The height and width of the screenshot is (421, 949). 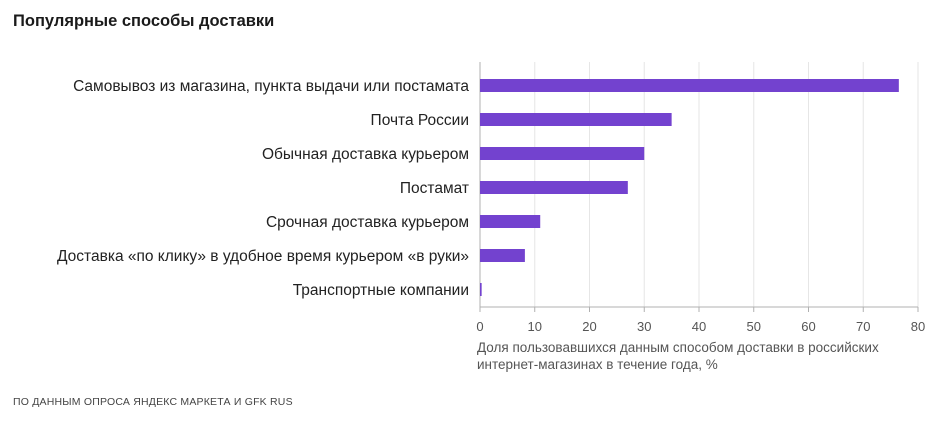 I want to click on x-tick-label: 20, so click(x=589, y=326).